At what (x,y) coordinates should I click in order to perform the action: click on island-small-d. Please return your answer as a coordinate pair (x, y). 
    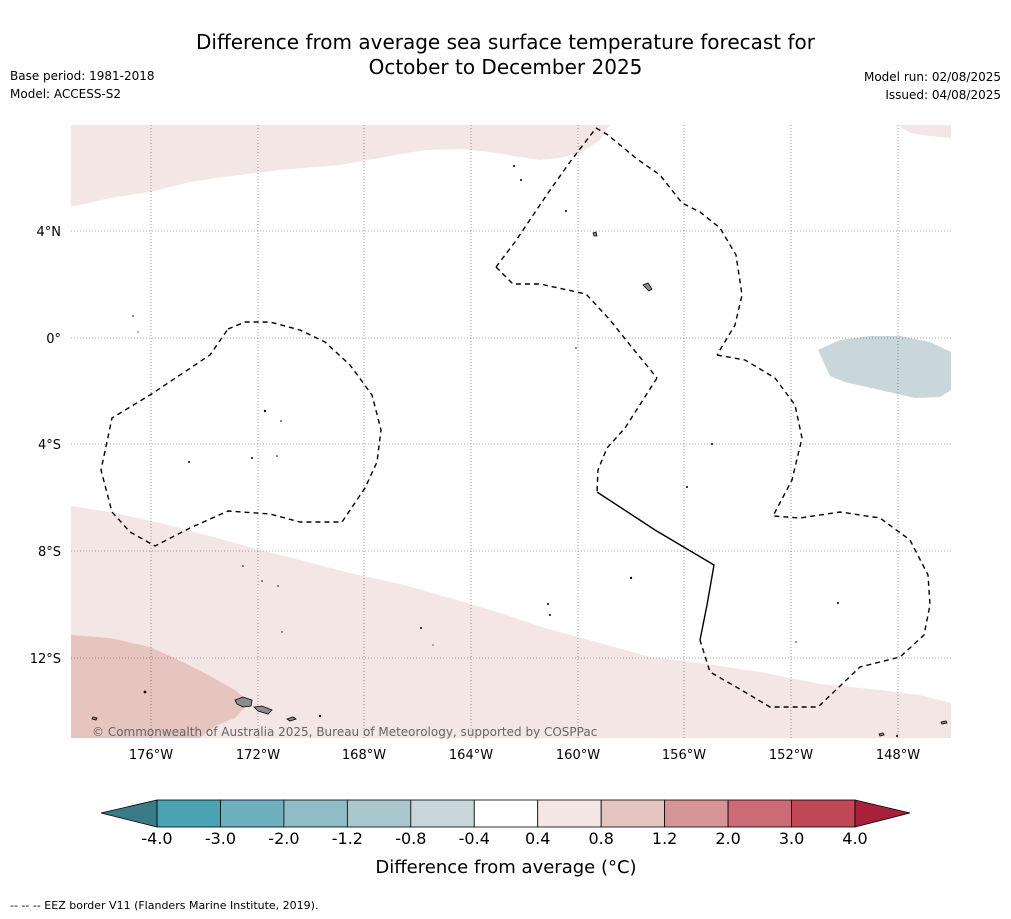
    Looking at the image, I should click on (881, 734).